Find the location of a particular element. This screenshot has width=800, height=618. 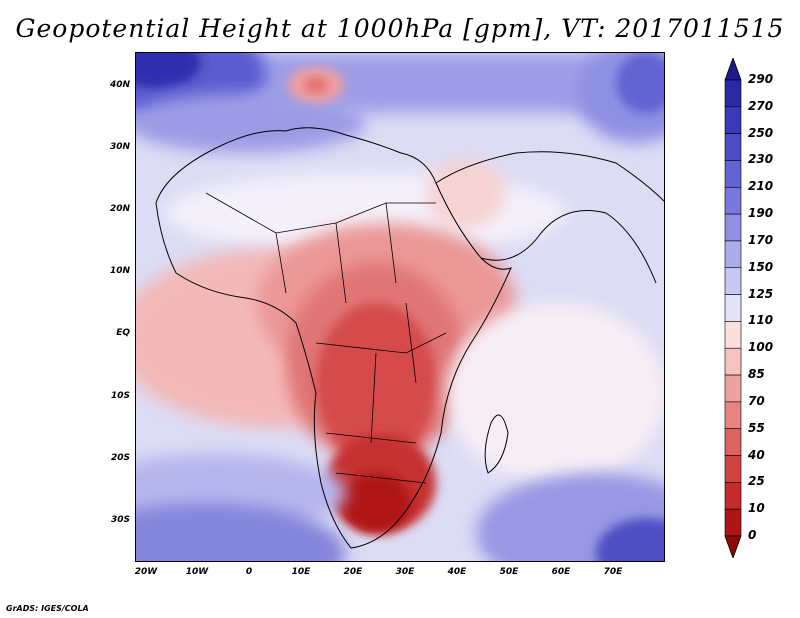

colorbar is located at coordinates (733, 308).